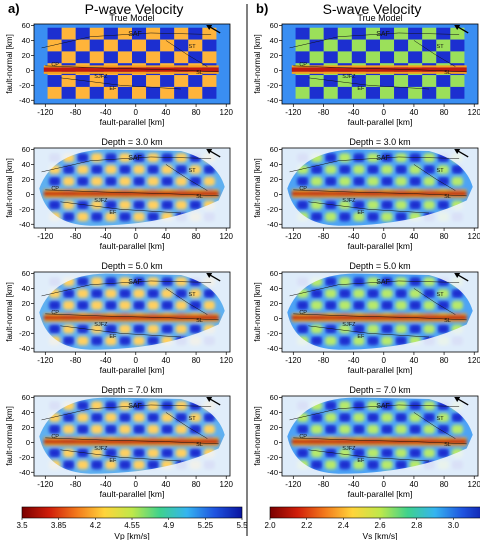  Describe the element at coordinates (454, 525) in the screenshot. I see `colorbar-tick-label: 3.0` at that location.